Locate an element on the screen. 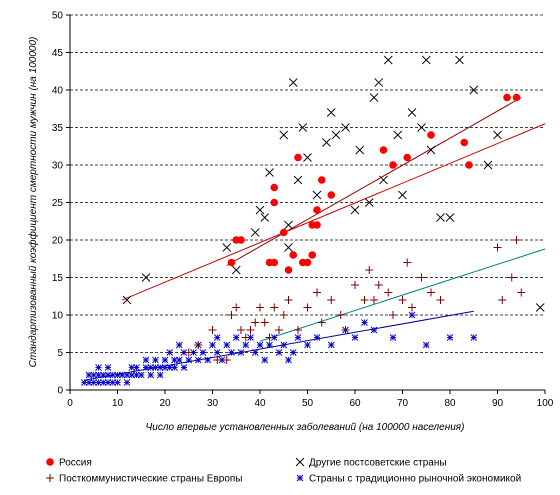 This screenshot has height=495, width=560. x-tick-label: 0 is located at coordinates (70, 403).